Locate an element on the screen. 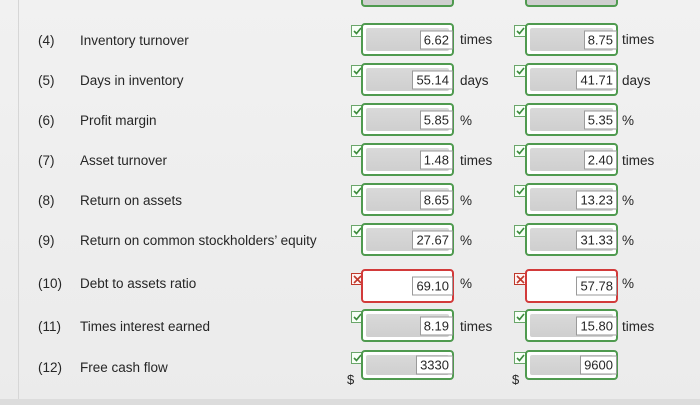 This screenshot has height=405, width=700. answer-input-b: 13.23 is located at coordinates (571, 199).